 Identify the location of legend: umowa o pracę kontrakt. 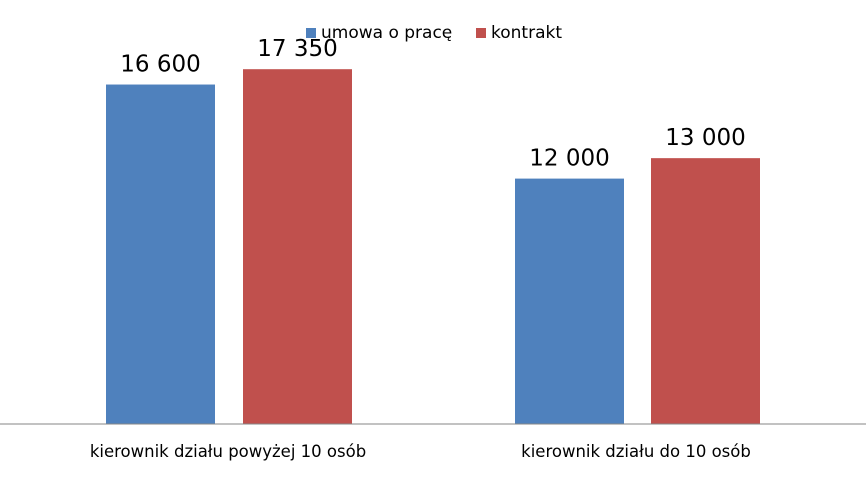
(434, 33).